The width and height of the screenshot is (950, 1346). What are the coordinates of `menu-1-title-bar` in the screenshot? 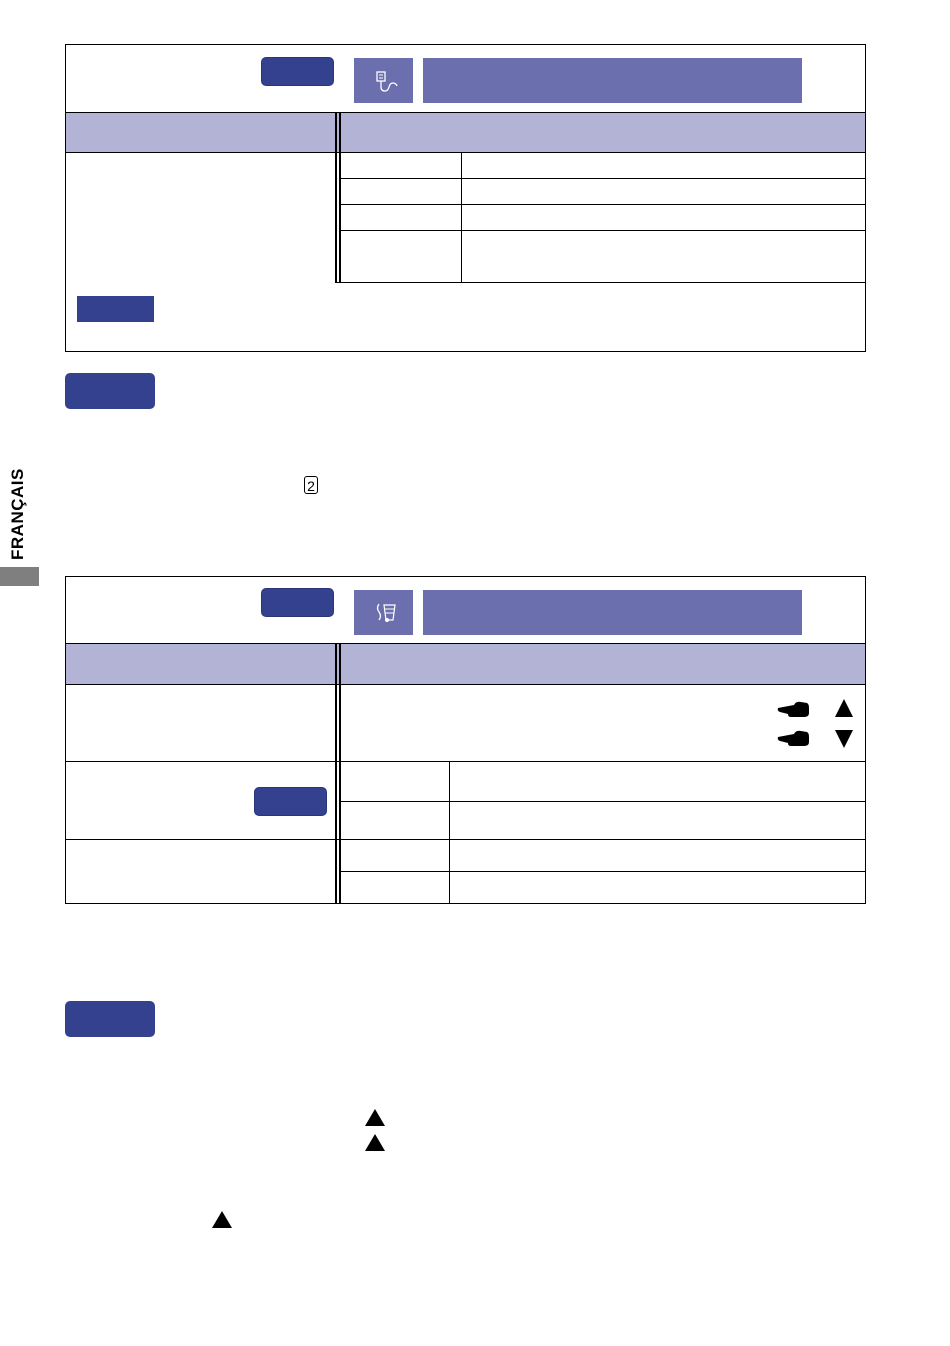 It's located at (612, 80).